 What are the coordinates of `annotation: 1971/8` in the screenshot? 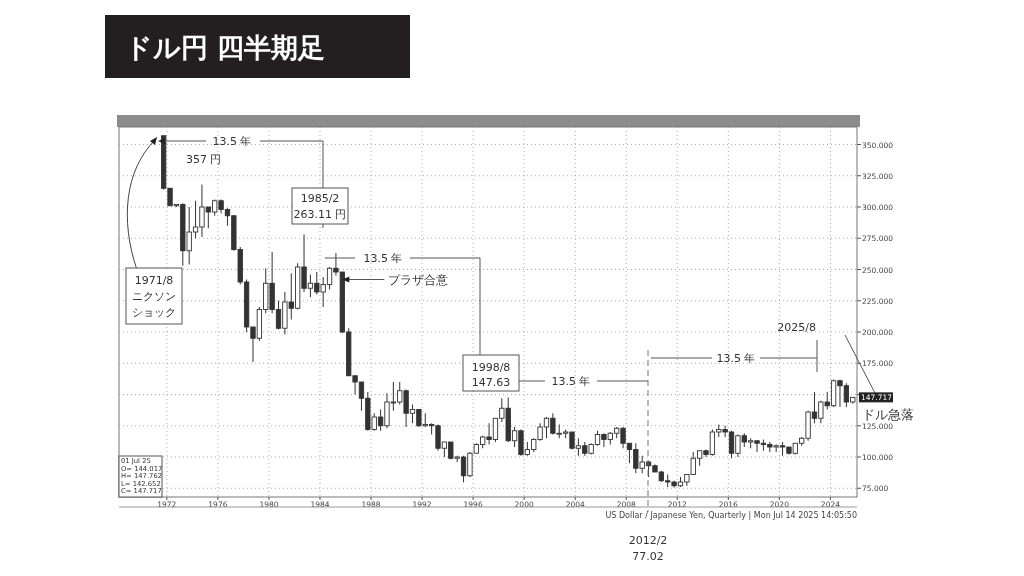 It's located at (154, 280).